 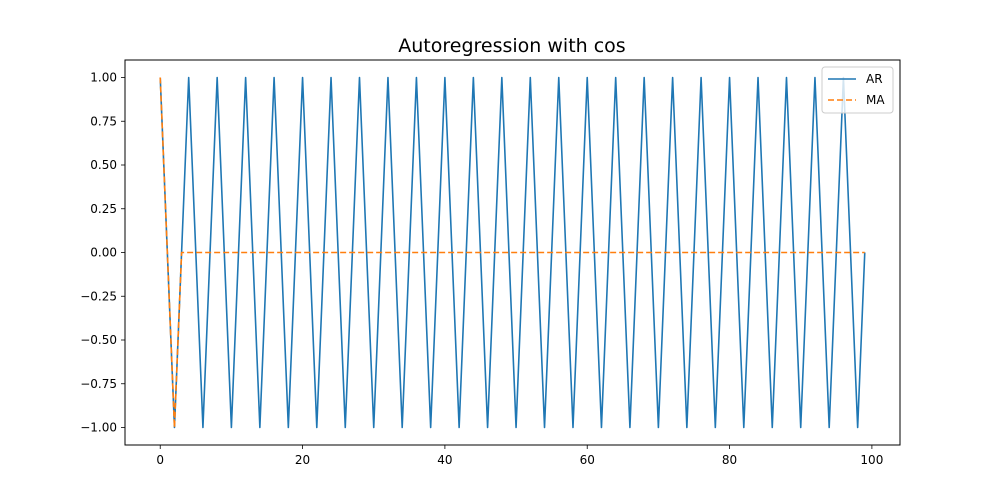 I want to click on y-axis: −1.00 −0.75 −0.50 −0.25 0.00 0.25 0.50 0.75 1.00, so click(x=102, y=253).